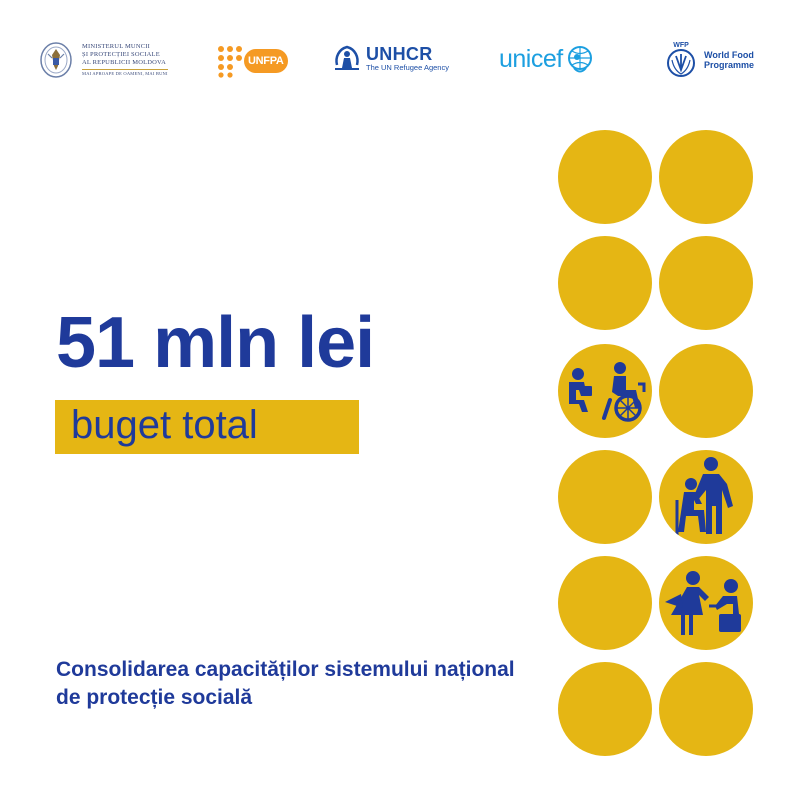 This screenshot has height=800, width=800. Describe the element at coordinates (215, 343) in the screenshot. I see `budget-amount: 51 mln lei` at that location.